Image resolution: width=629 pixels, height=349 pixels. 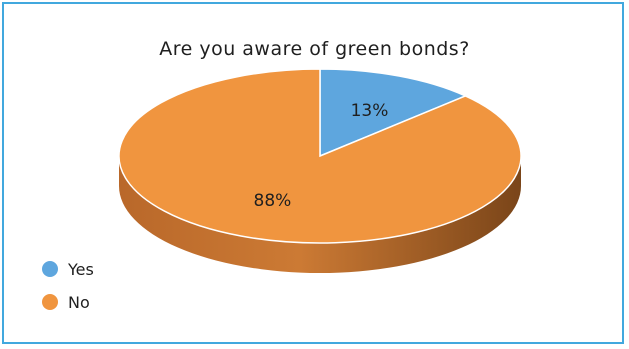 I want to click on data-label-yes: 13%, so click(x=370, y=111).